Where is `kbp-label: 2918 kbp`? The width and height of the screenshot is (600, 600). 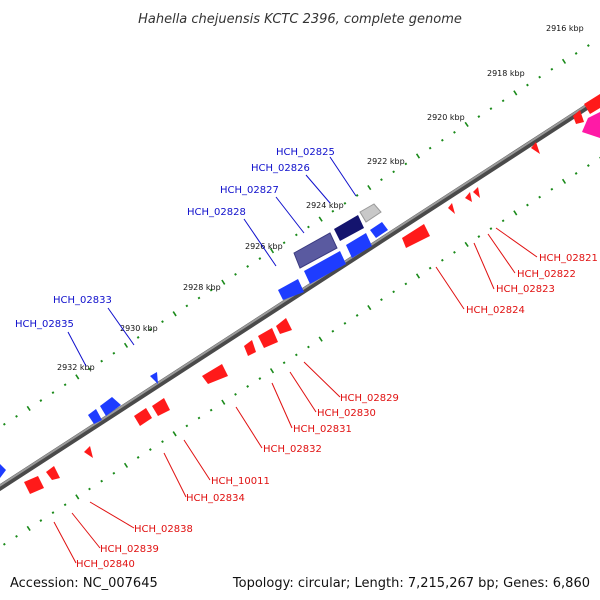
kbp-label: 2918 kbp is located at coordinates (506, 73).